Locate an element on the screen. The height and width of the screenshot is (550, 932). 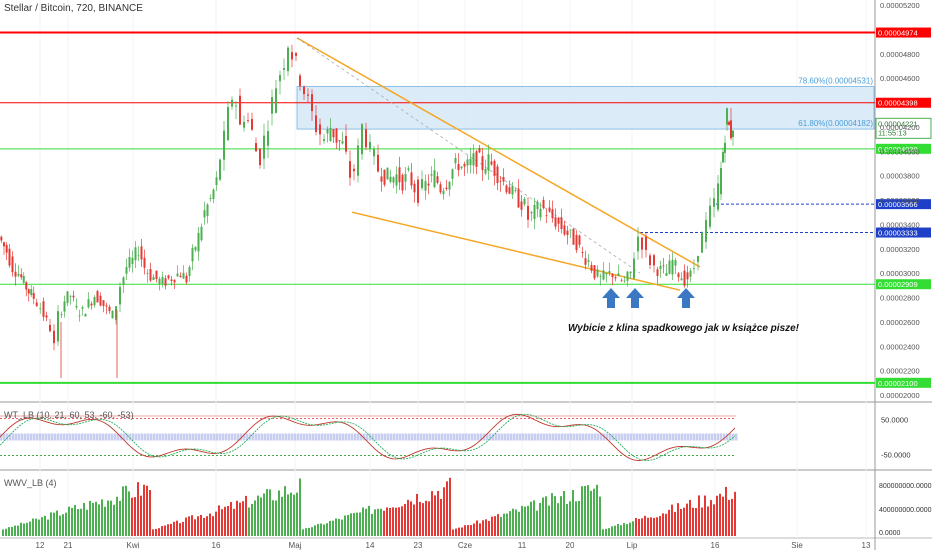
price-tick-label: 0.00004000 is located at coordinates (900, 151).